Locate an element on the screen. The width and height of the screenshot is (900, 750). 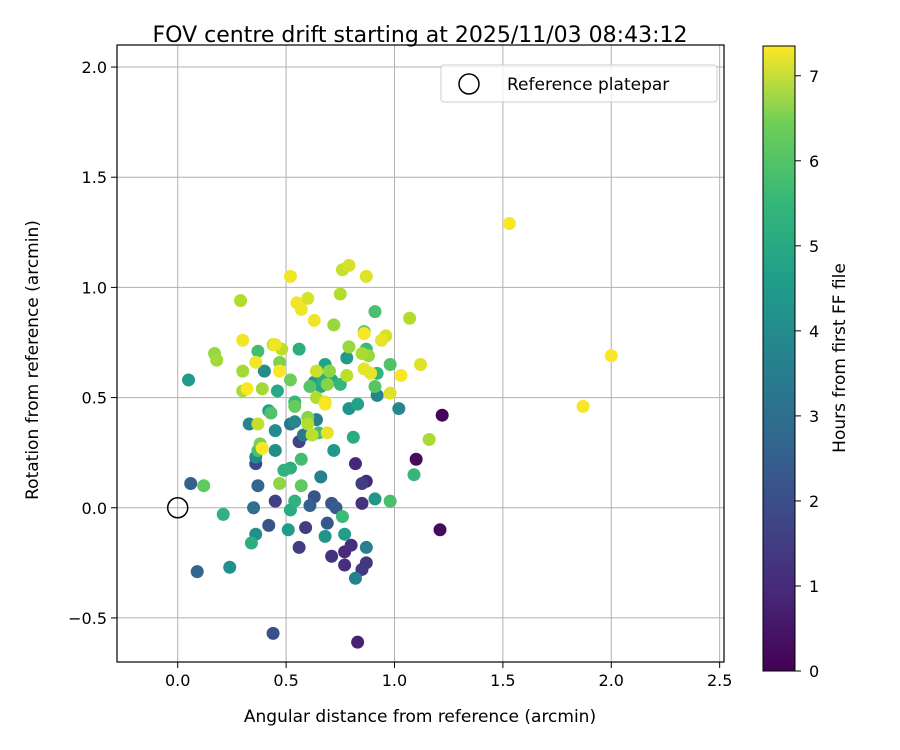
y-tick-label: 1.5 is located at coordinates (94, 177).